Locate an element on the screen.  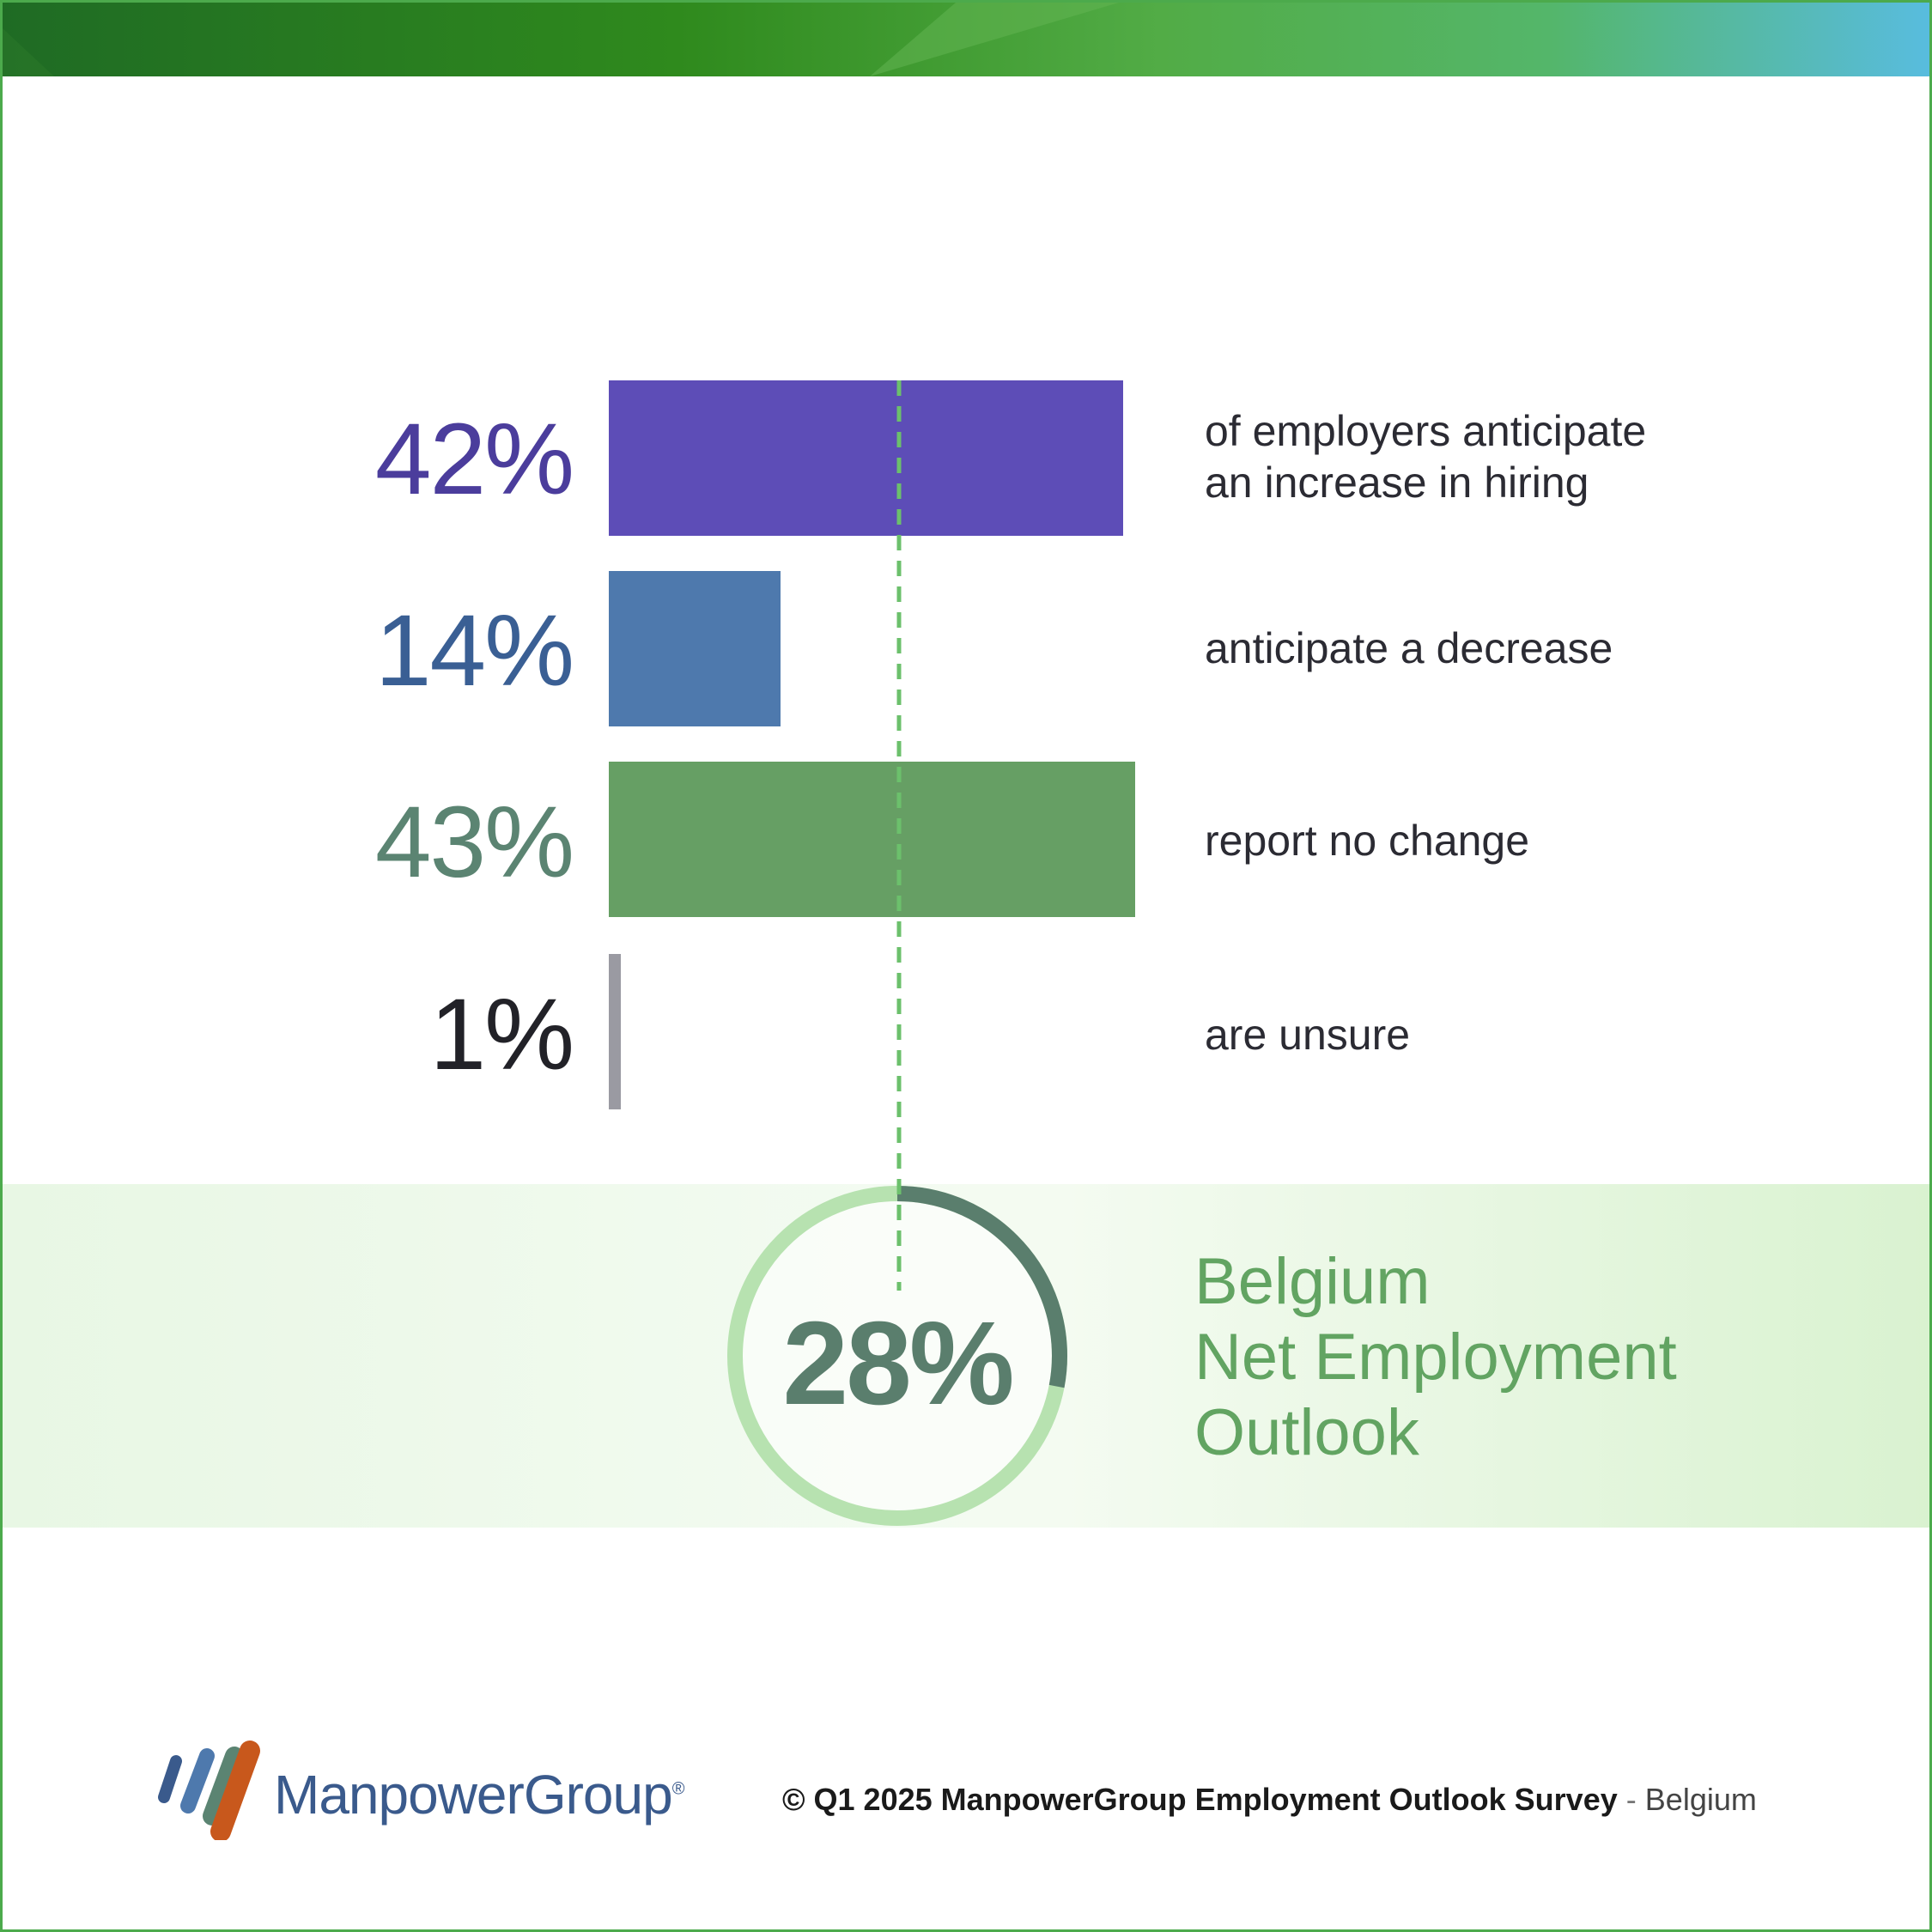
value-label-decrease: 14% is located at coordinates (474, 651).